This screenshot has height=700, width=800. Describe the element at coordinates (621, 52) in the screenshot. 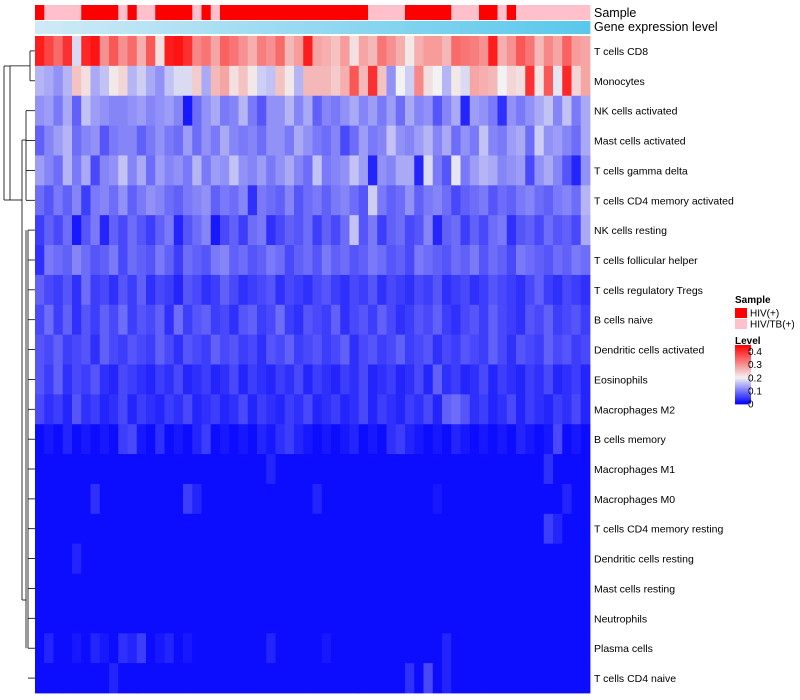

I see `row-label: T cells CD8` at that location.